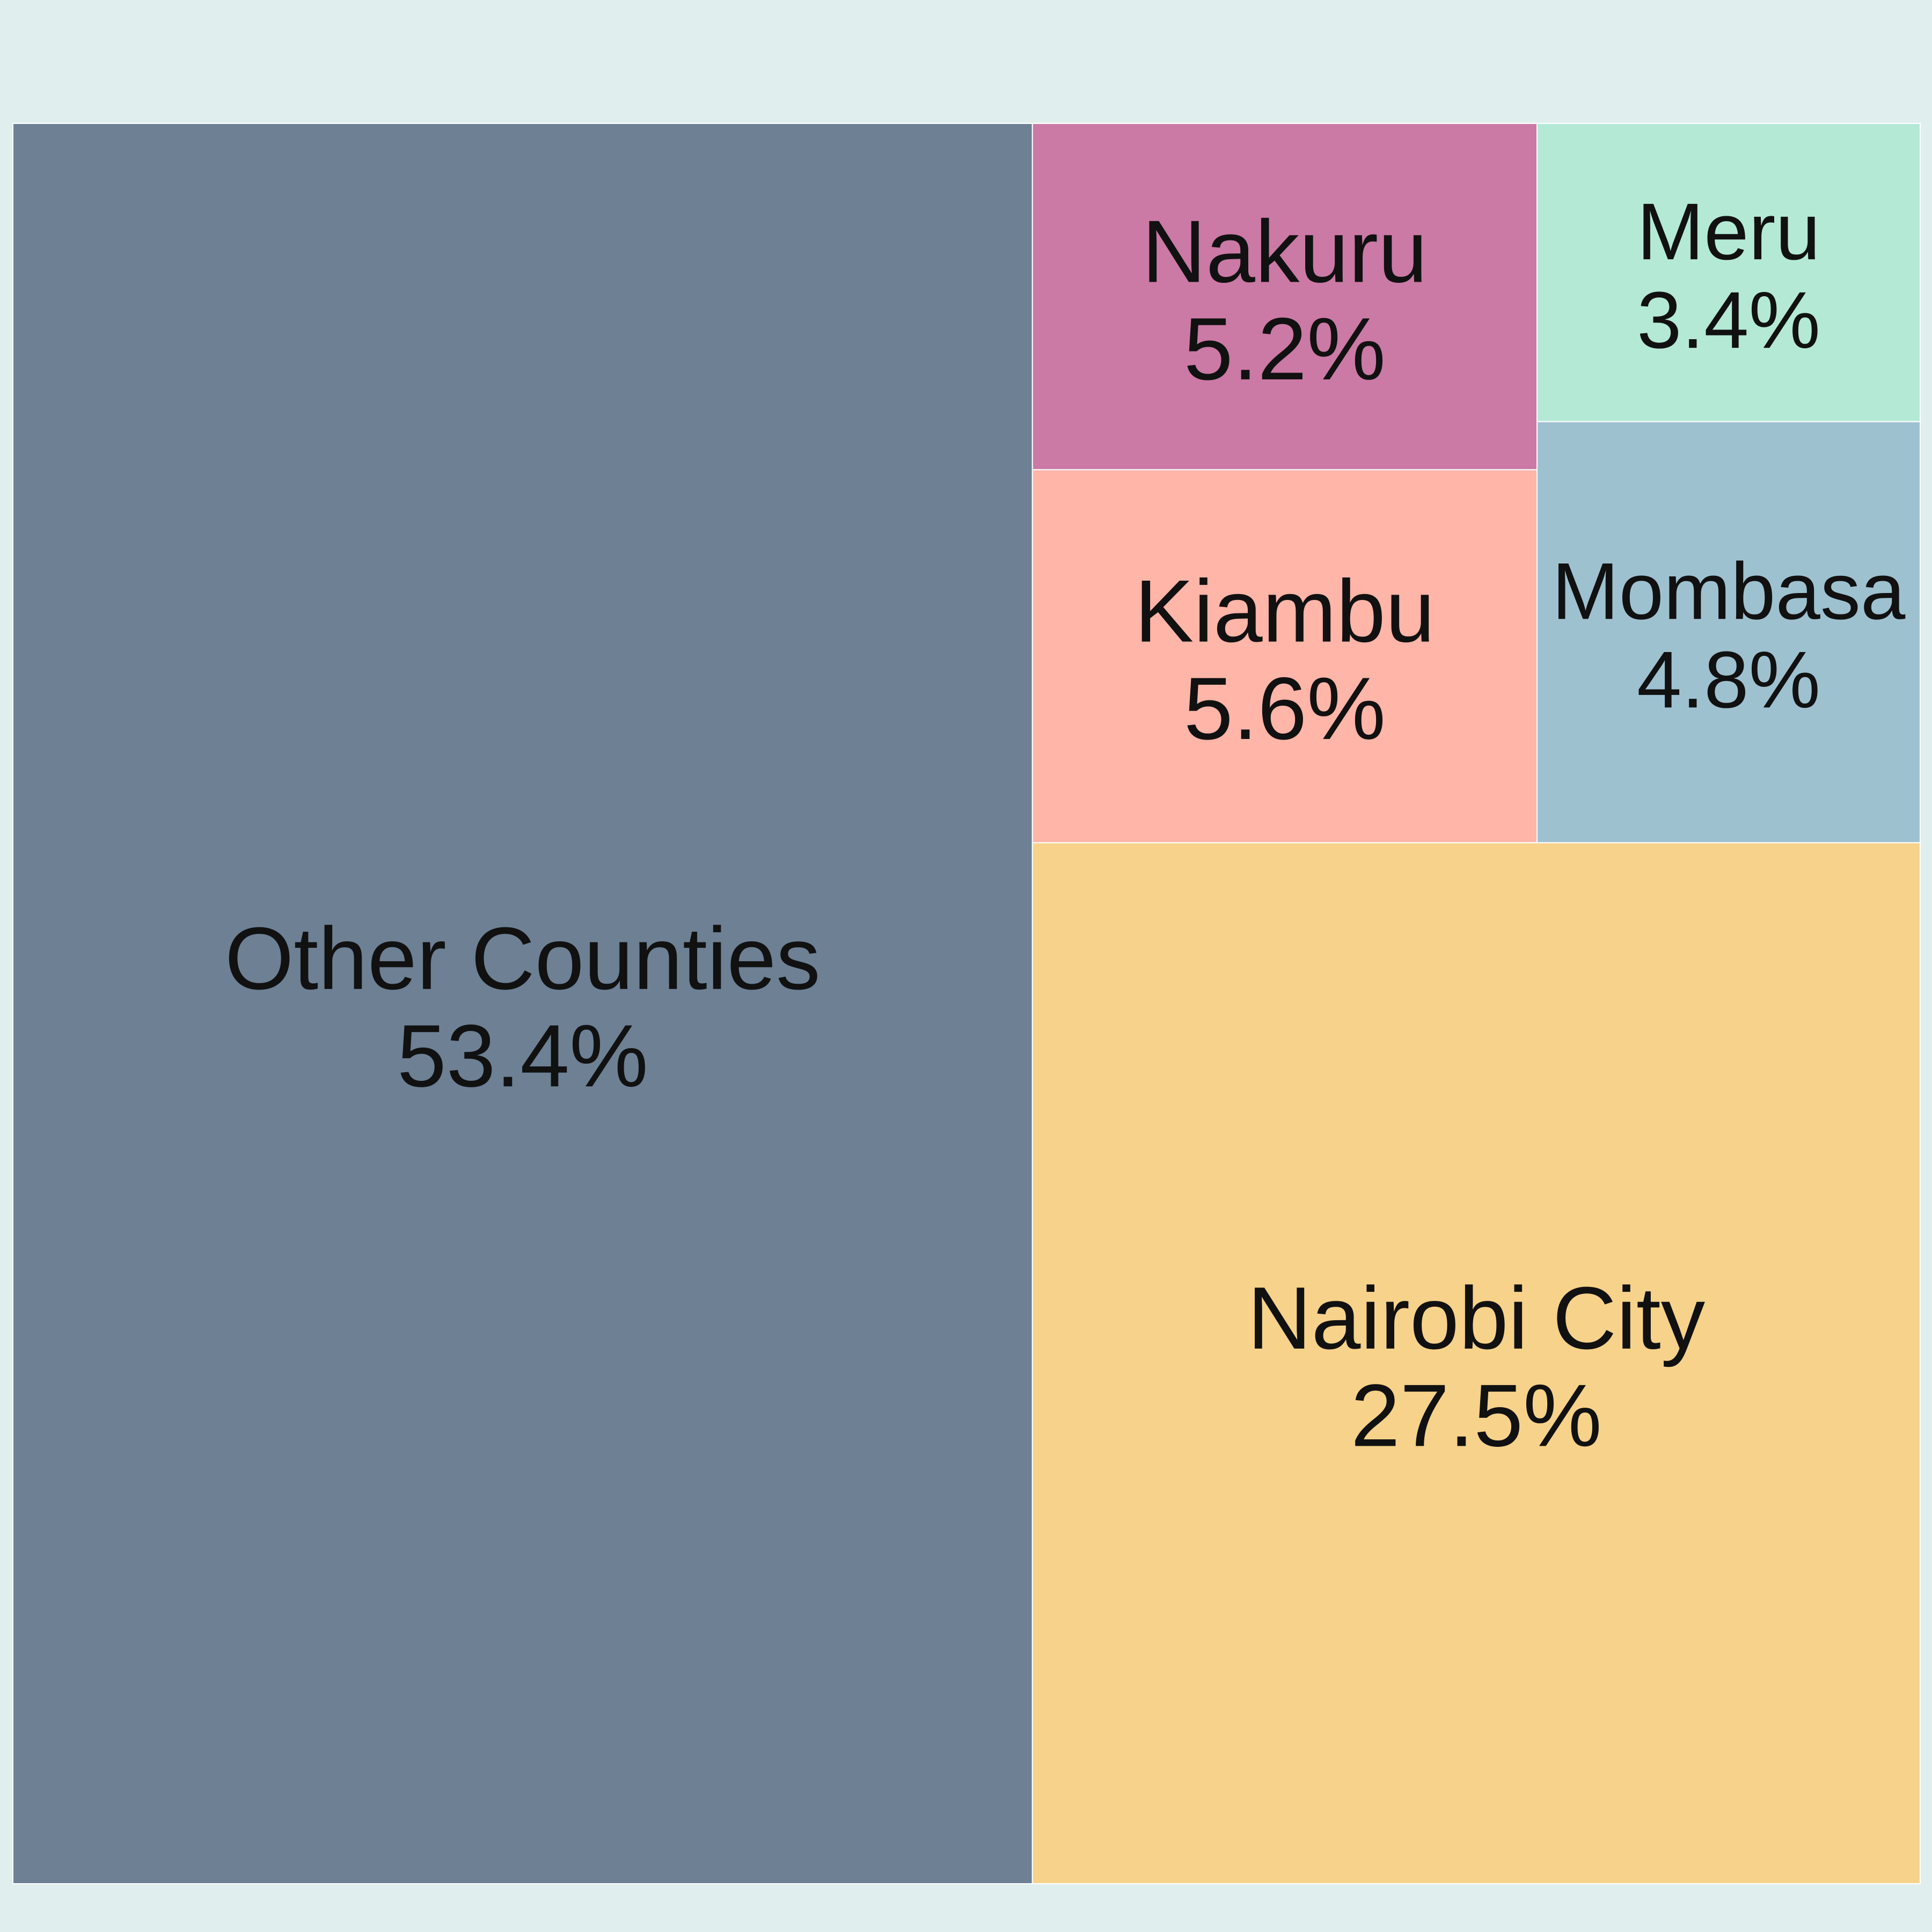 Image resolution: width=1932 pixels, height=1932 pixels. I want to click on tile-label-other-counties: Other Counties, so click(523, 958).